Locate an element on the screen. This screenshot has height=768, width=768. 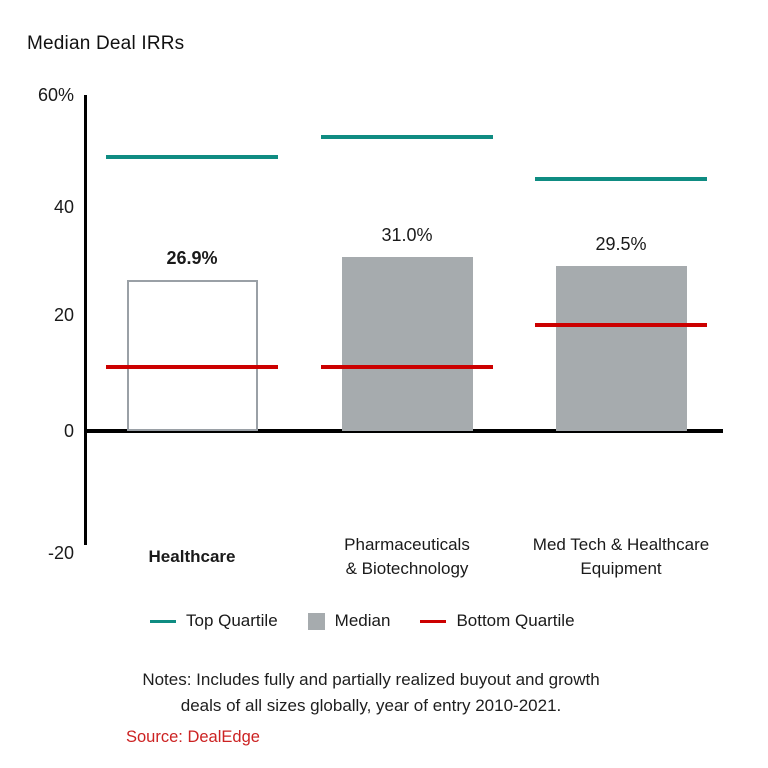
legend-item: Top Quartile is located at coordinates (214, 621).